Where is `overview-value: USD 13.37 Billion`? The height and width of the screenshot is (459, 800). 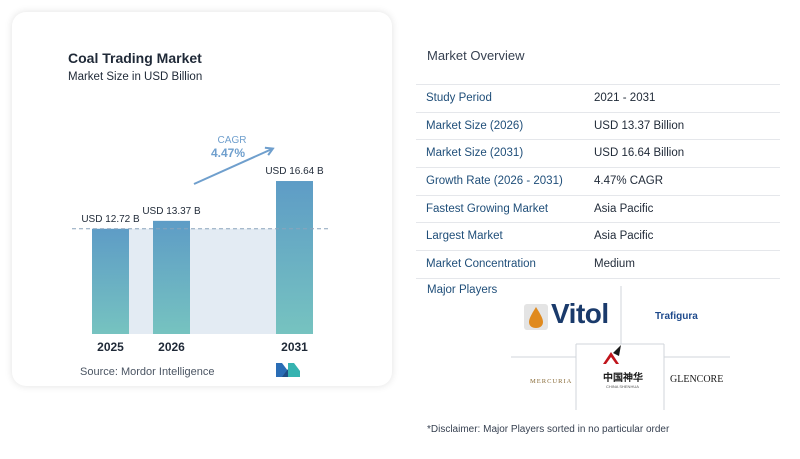 overview-value: USD 13.37 Billion is located at coordinates (639, 125).